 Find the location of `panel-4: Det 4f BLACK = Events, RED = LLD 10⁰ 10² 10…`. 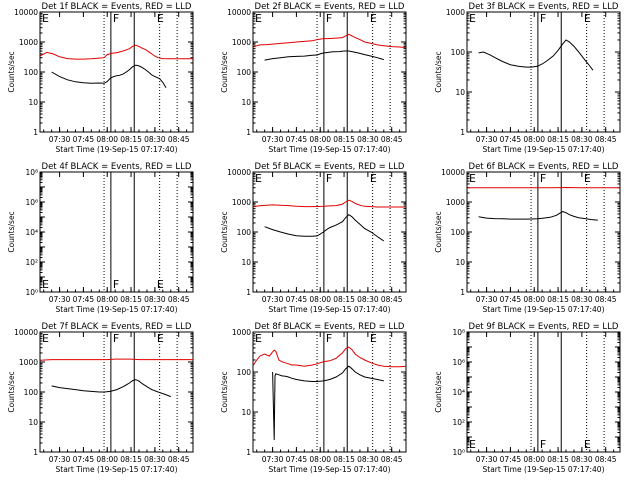

panel-4: Det 4f BLACK = Events, RED = LLD 10⁰ 10² 10… is located at coordinates (100, 238).